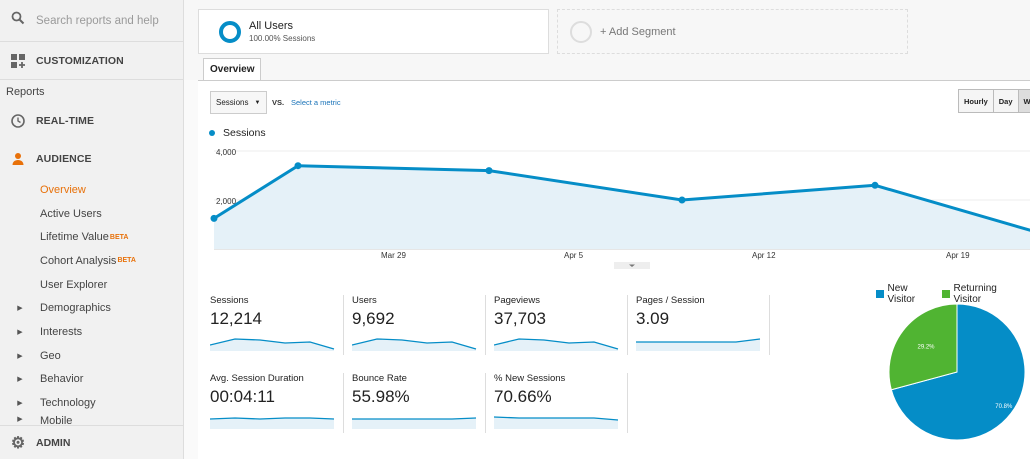  What do you see at coordinates (561, 325) in the screenshot?
I see `scorecard-pageviews: Pageviews 37,703` at bounding box center [561, 325].